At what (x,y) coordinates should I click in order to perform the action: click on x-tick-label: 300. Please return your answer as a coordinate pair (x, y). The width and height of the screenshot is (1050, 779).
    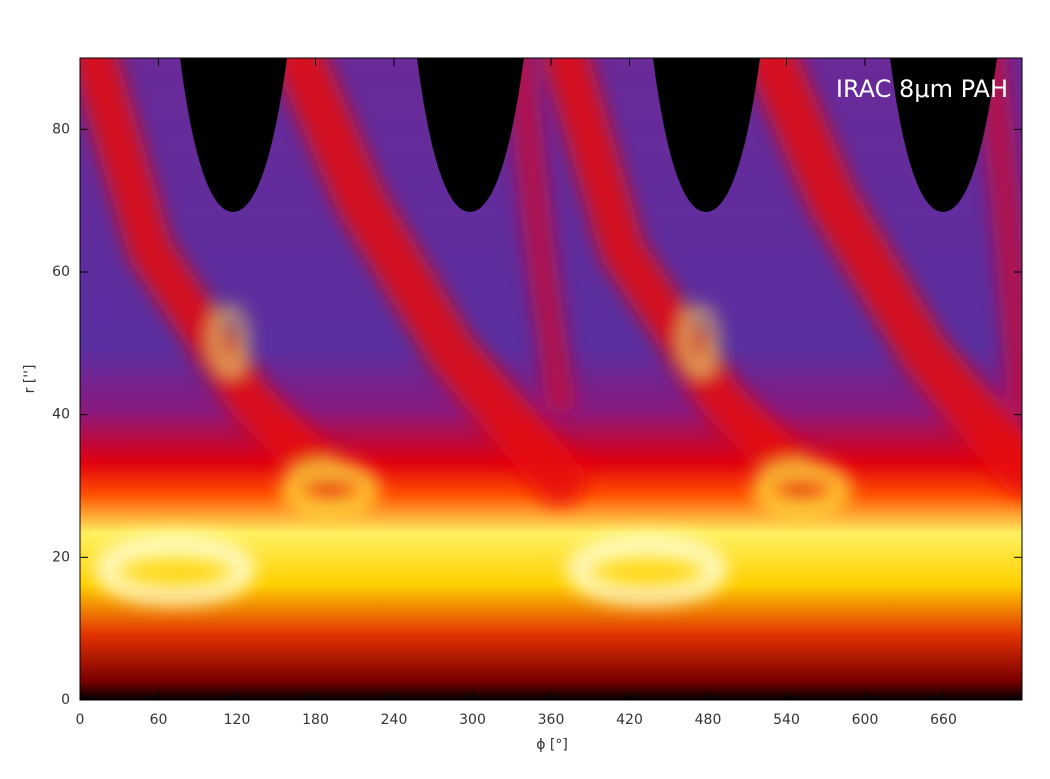
    Looking at the image, I should click on (472, 720).